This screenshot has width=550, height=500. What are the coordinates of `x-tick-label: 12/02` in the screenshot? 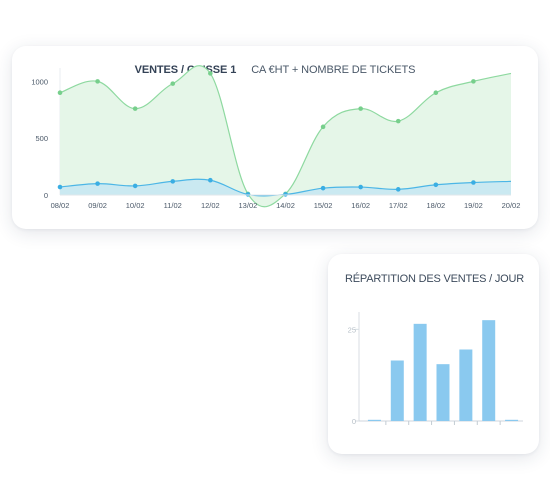 It's located at (210, 205).